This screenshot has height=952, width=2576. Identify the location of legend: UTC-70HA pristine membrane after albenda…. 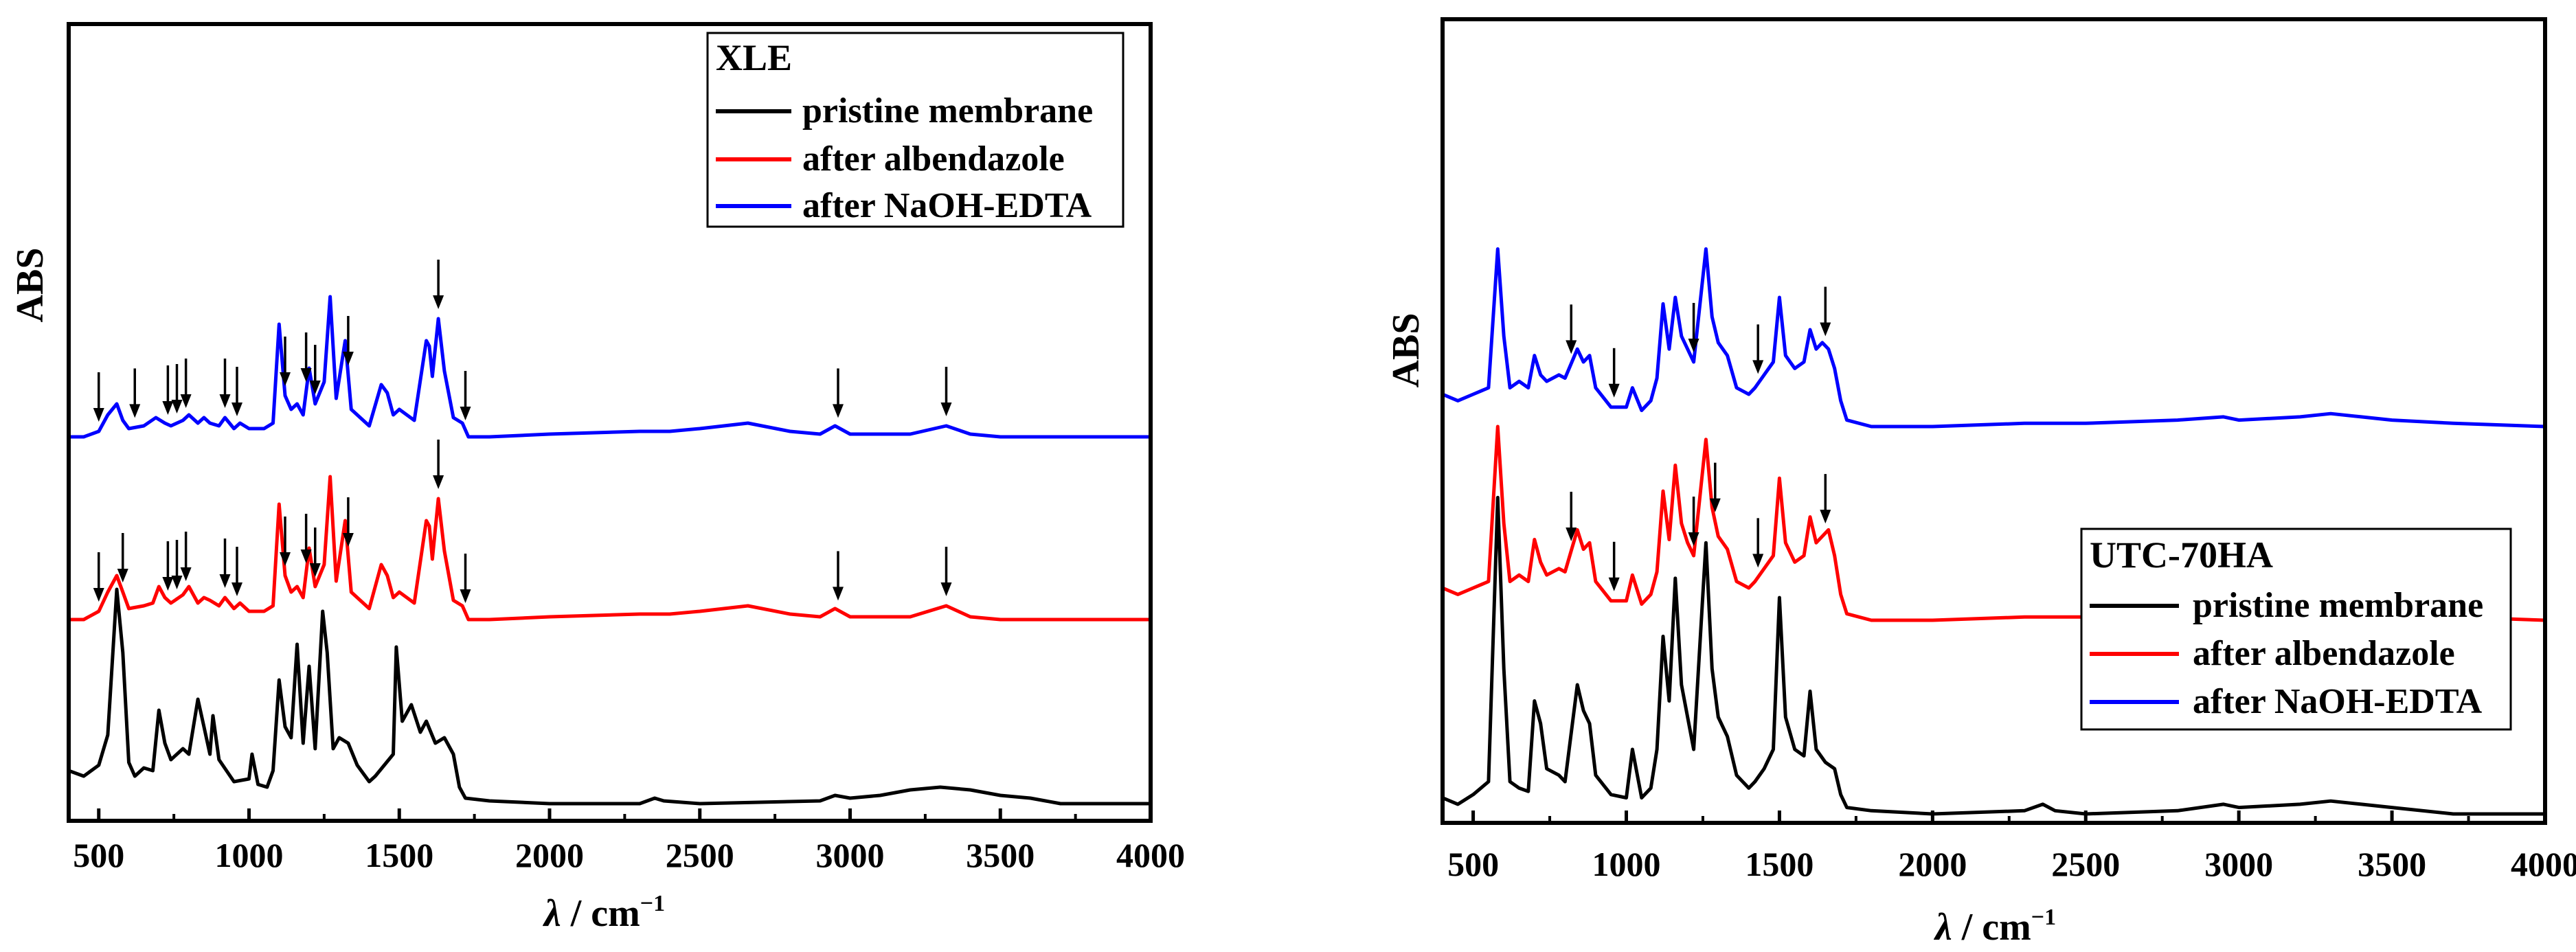
(2296, 629).